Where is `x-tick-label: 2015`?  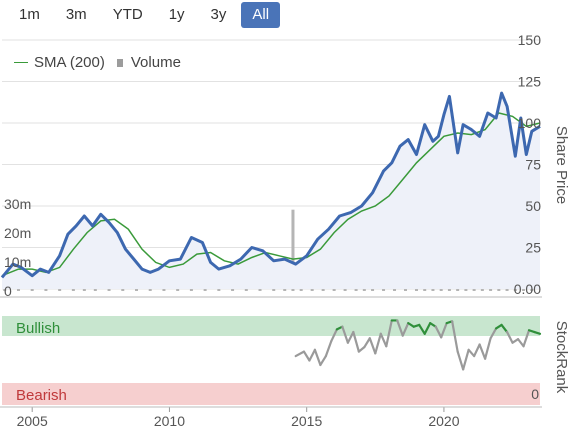
x-tick-label: 2015 is located at coordinates (306, 421).